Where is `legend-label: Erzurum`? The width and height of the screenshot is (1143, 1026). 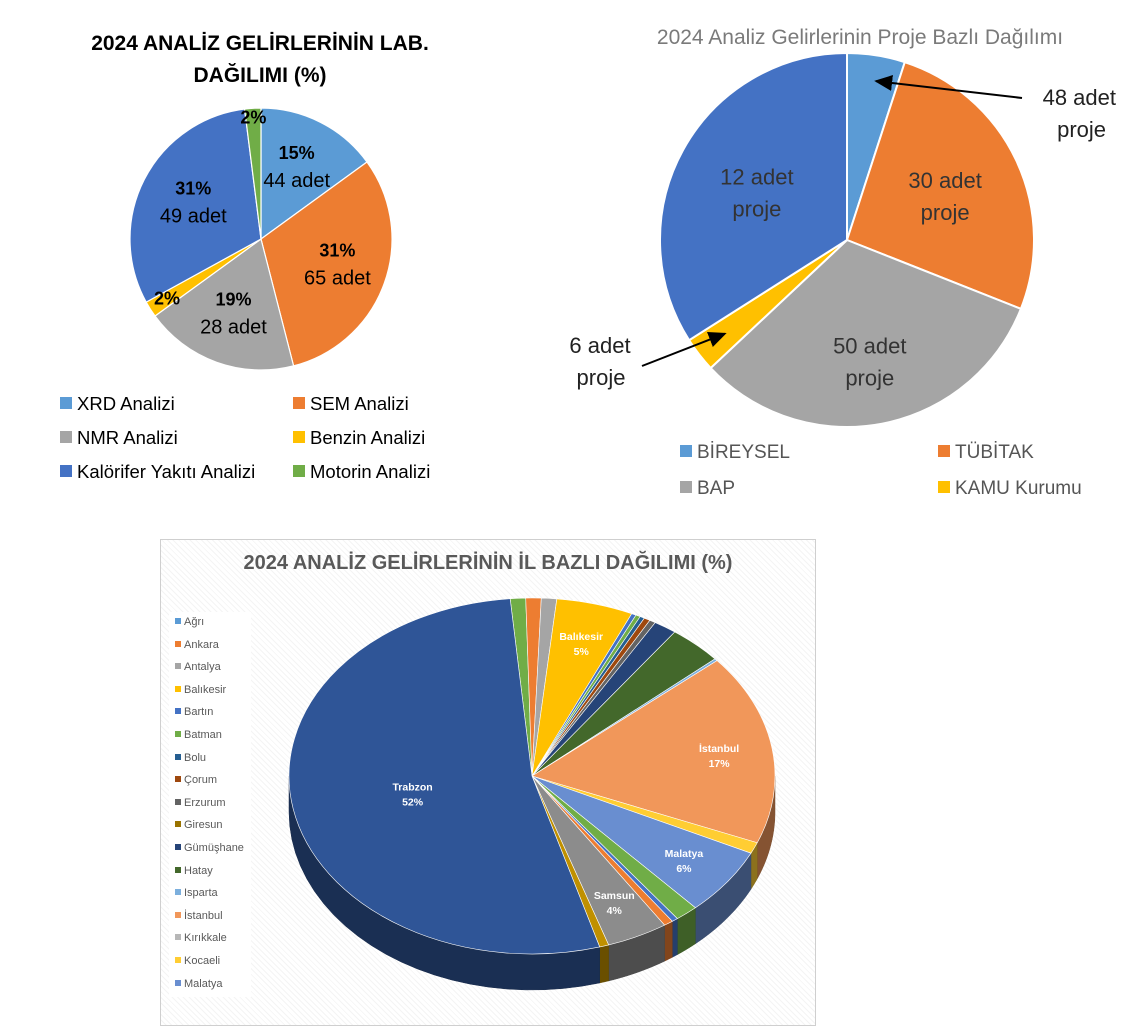
legend-label: Erzurum is located at coordinates (205, 802).